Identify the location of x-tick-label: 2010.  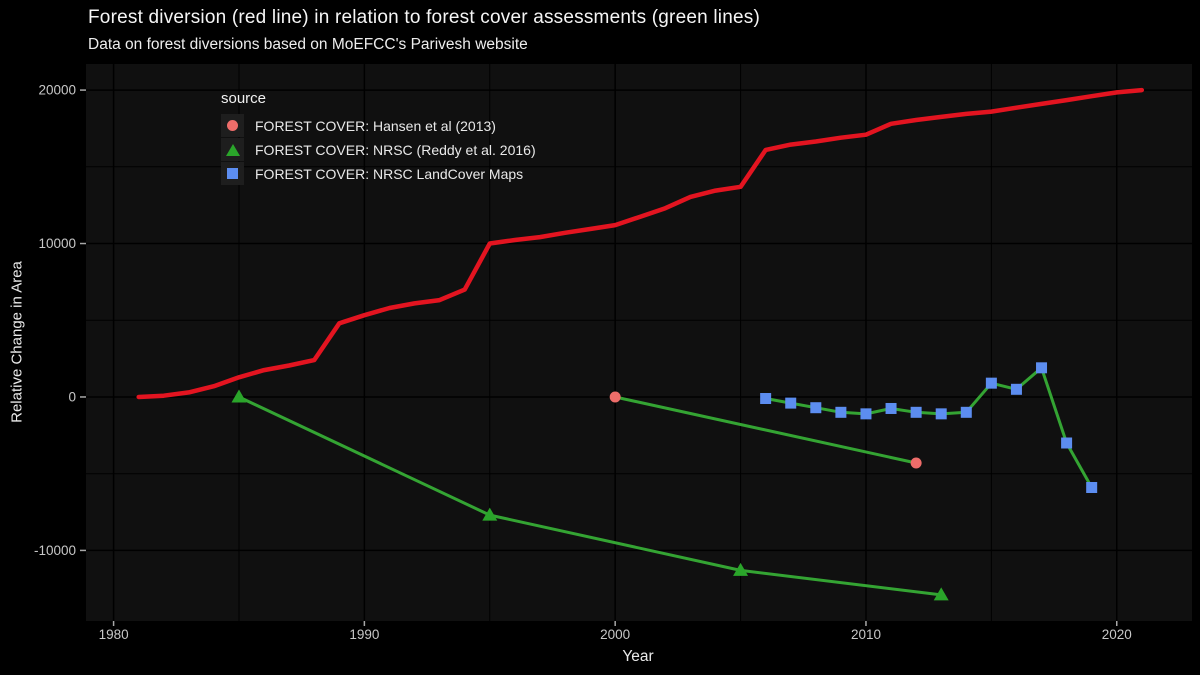
(866, 634).